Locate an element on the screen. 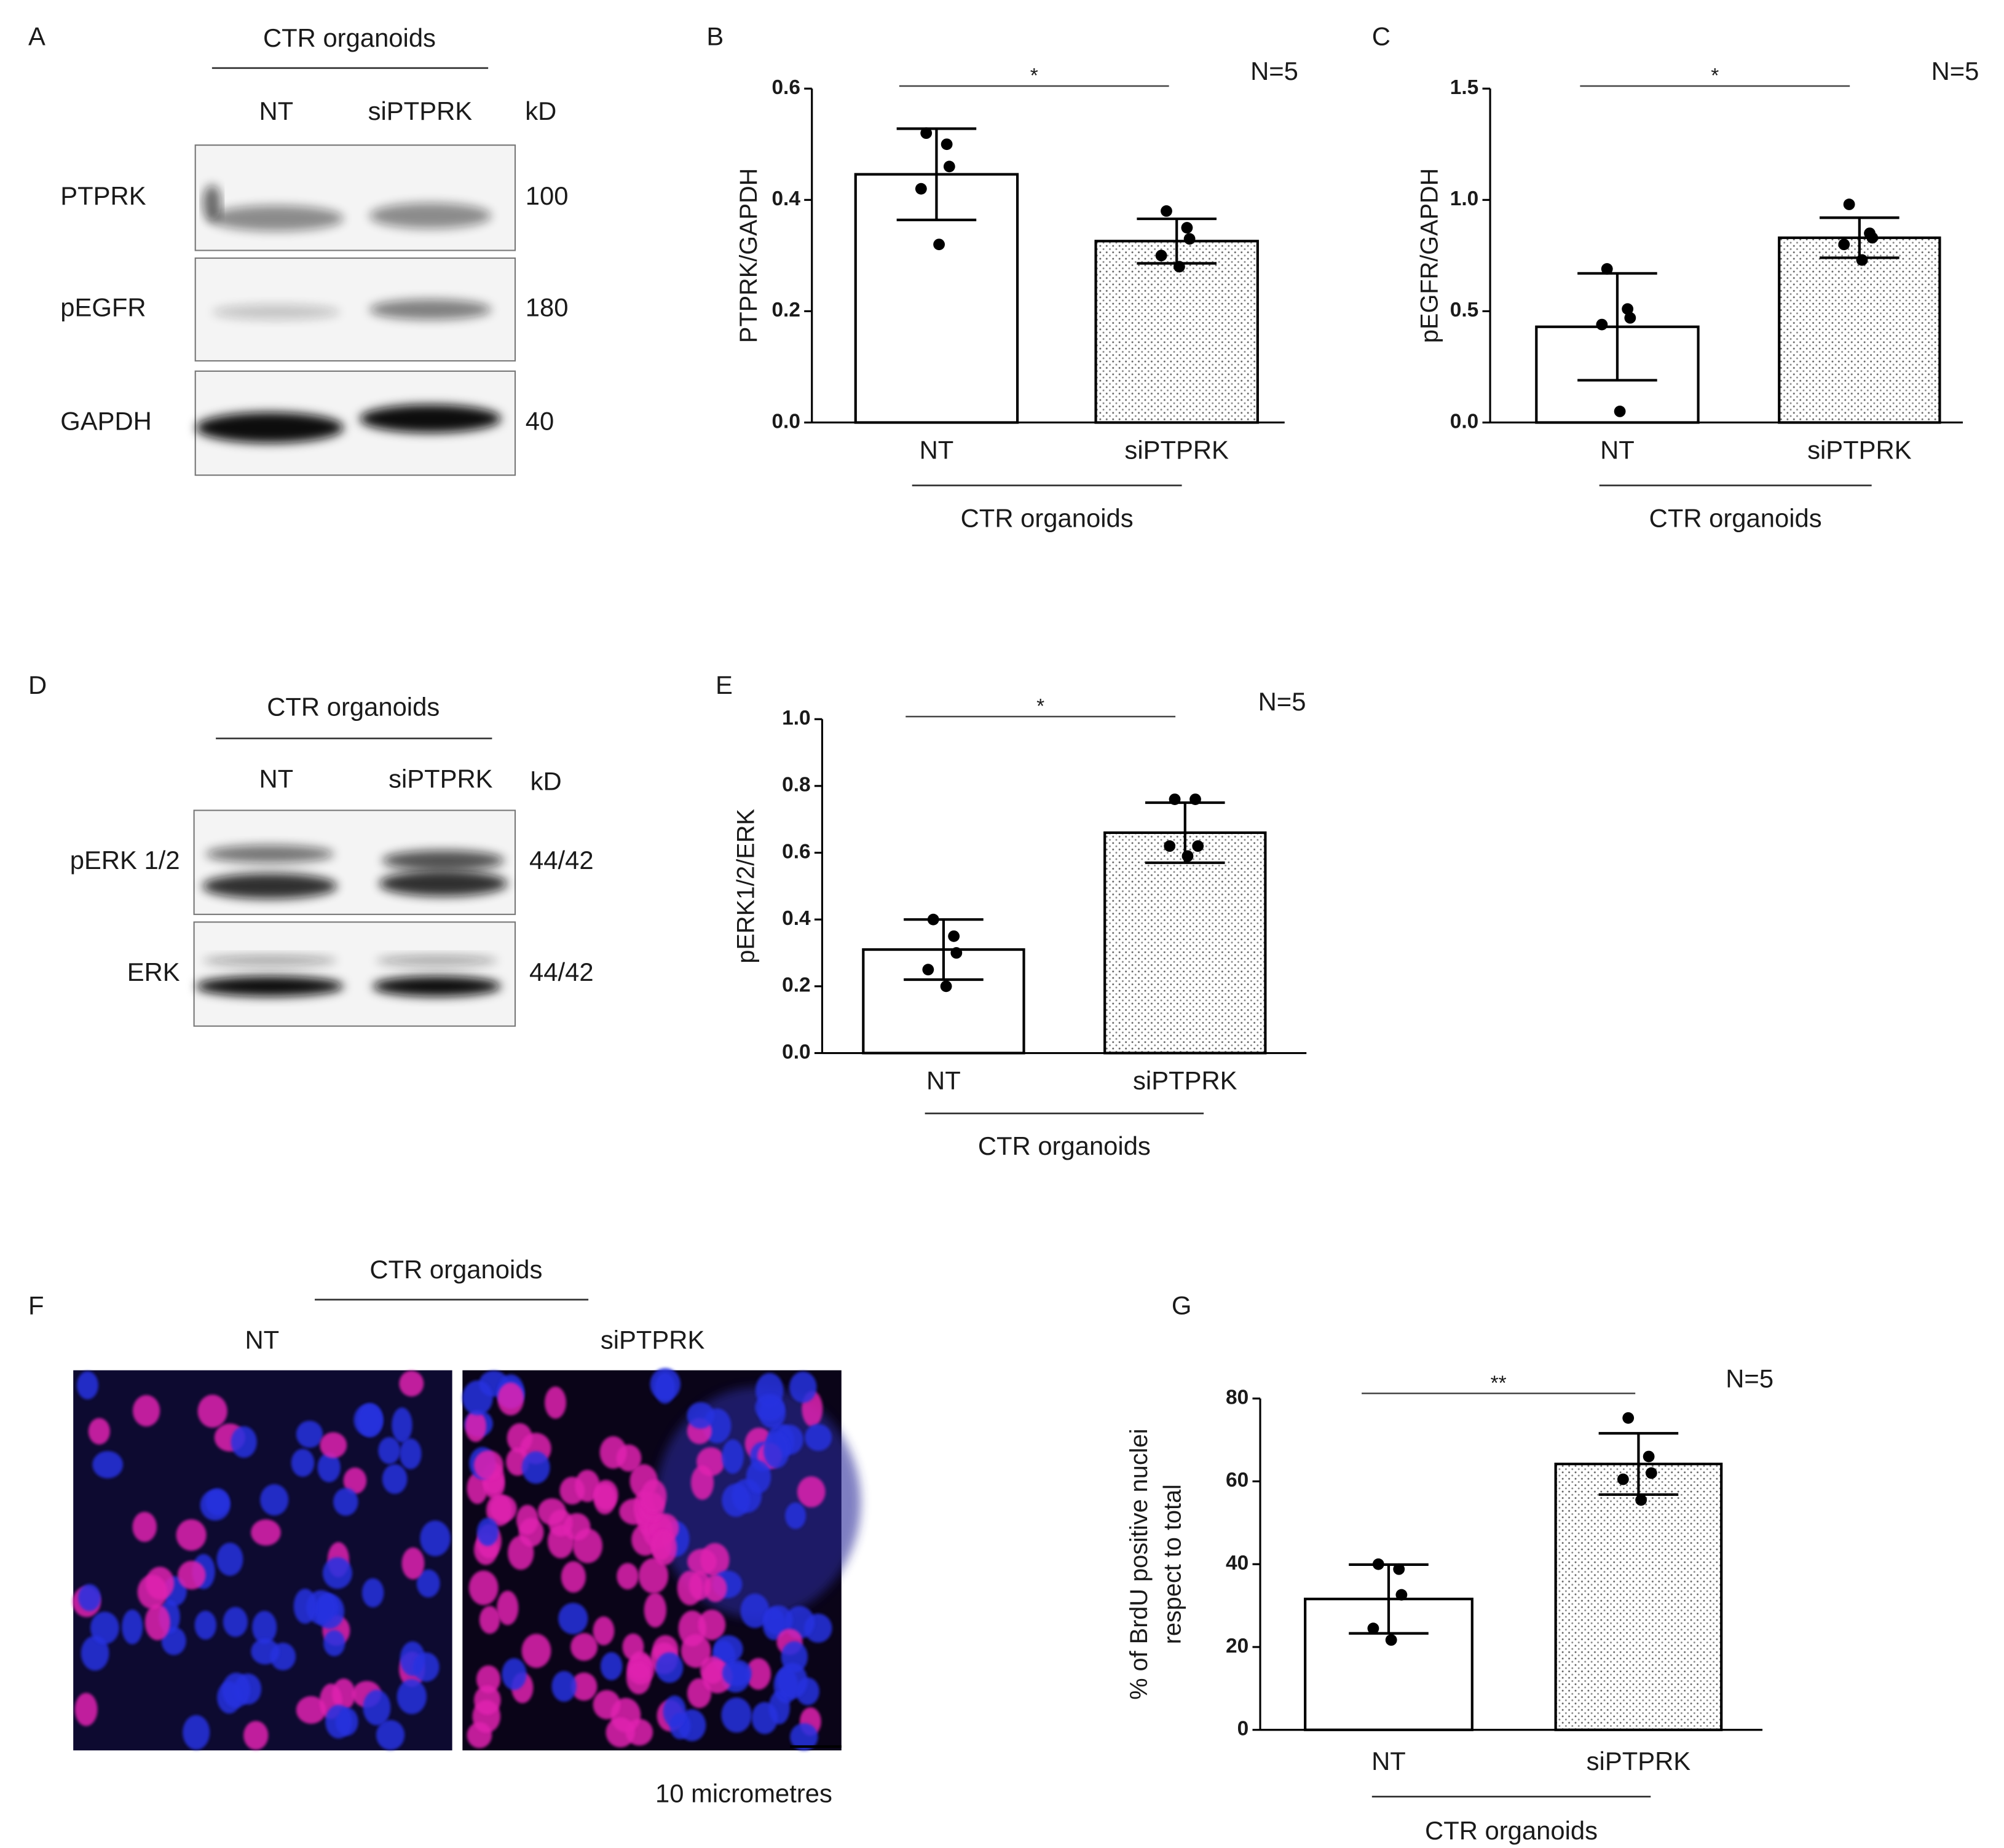  kd-label: 100 is located at coordinates (547, 195).